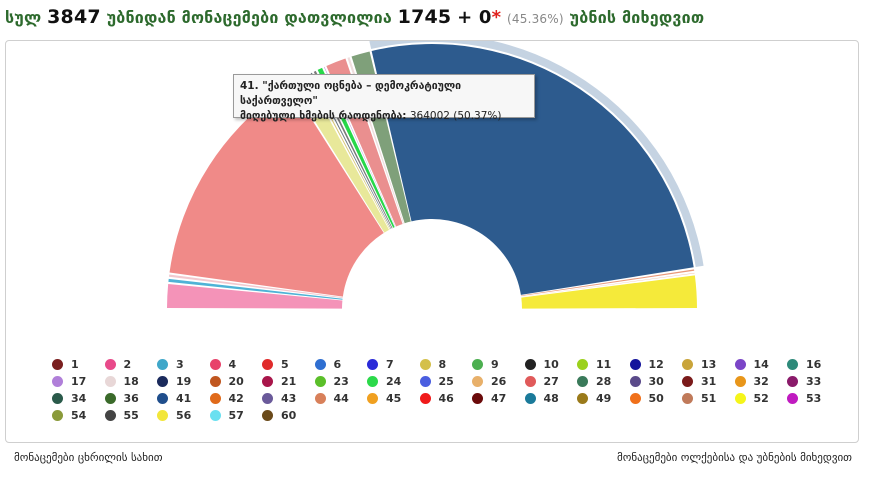 This screenshot has height=484, width=889. Describe the element at coordinates (699, 398) in the screenshot. I see `legend-item-51: 51` at that location.